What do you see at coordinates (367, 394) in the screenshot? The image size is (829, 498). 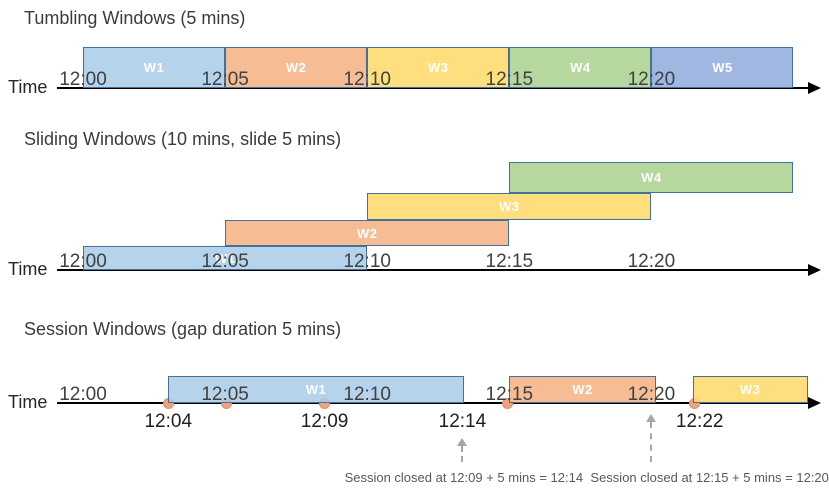 I see `tick-label-session: 12:10` at bounding box center [367, 394].